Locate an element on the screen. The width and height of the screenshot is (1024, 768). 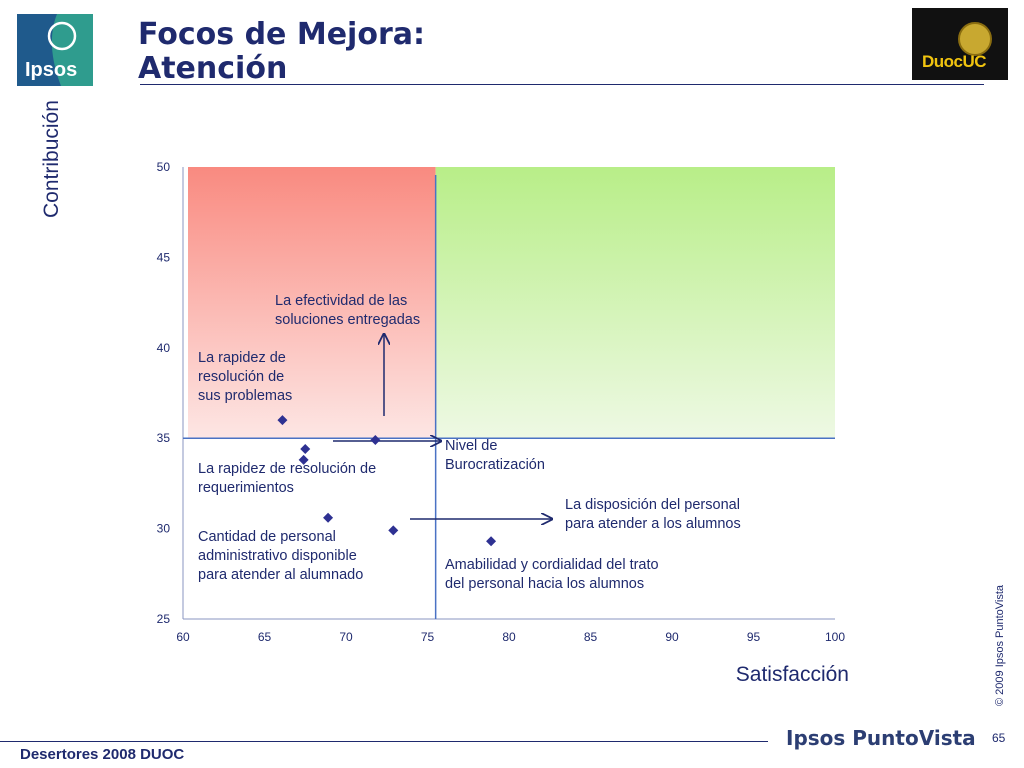
annotation-rapidez-problemas: La rapidez de resolución de sus problemas is located at coordinates (245, 377).